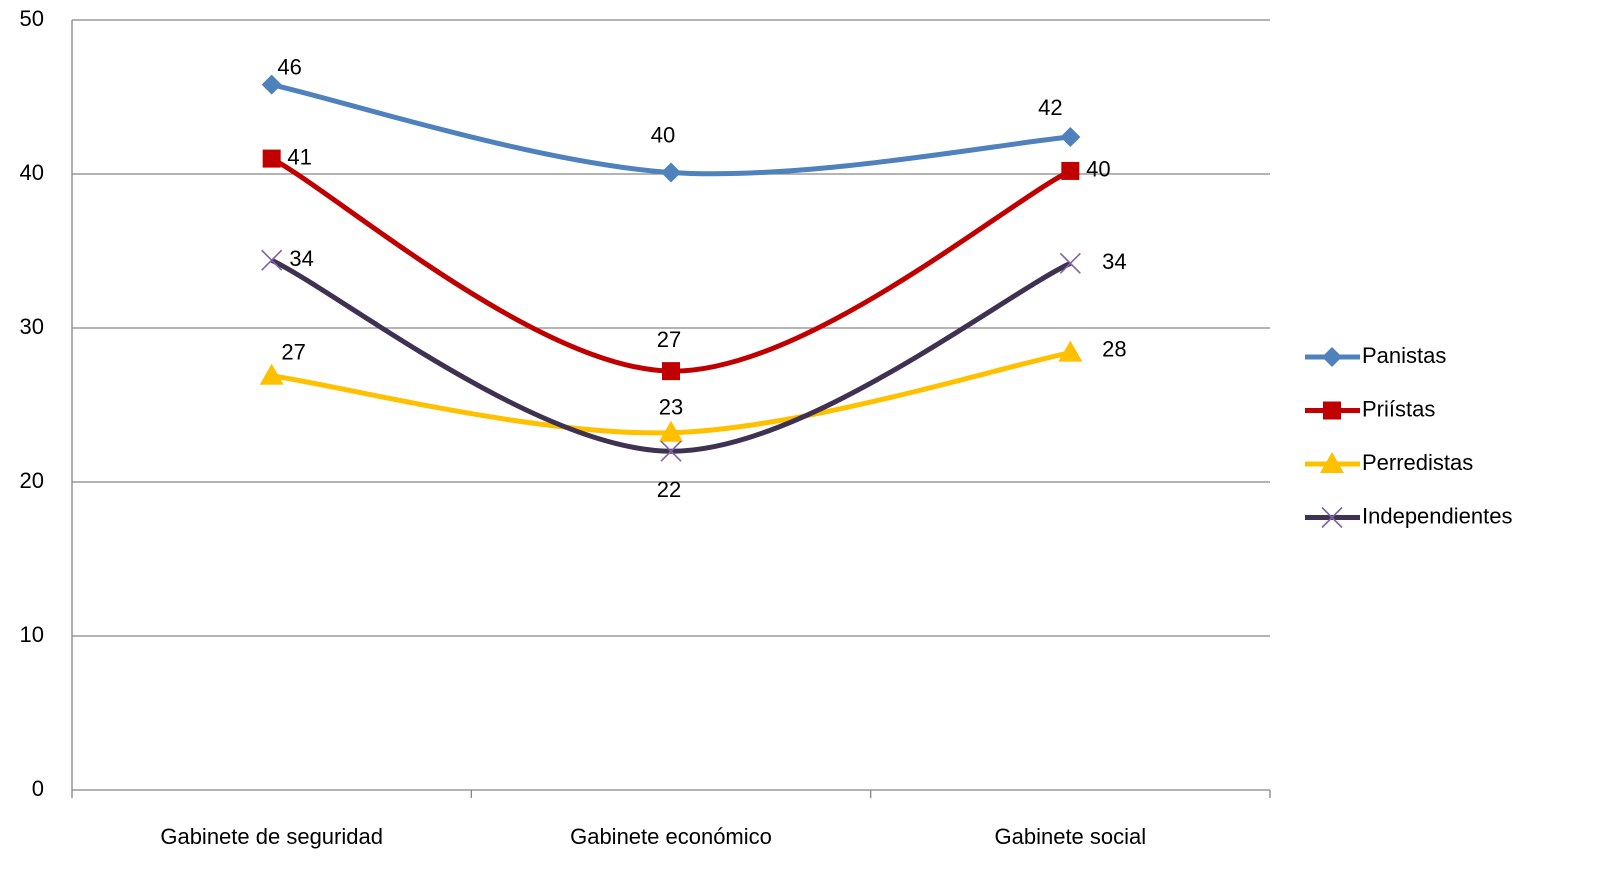 The height and width of the screenshot is (881, 1610). What do you see at coordinates (671, 836) in the screenshot?
I see `x-tick-label: Gabinete económico` at bounding box center [671, 836].